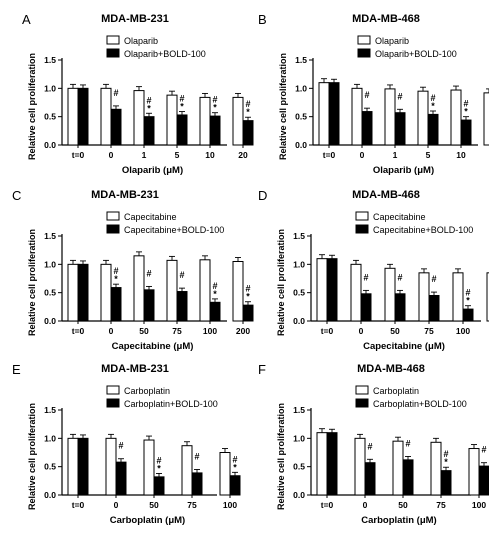  Describe the element at coordinates (16, 195) in the screenshot. I see `panel-letter: C` at that location.